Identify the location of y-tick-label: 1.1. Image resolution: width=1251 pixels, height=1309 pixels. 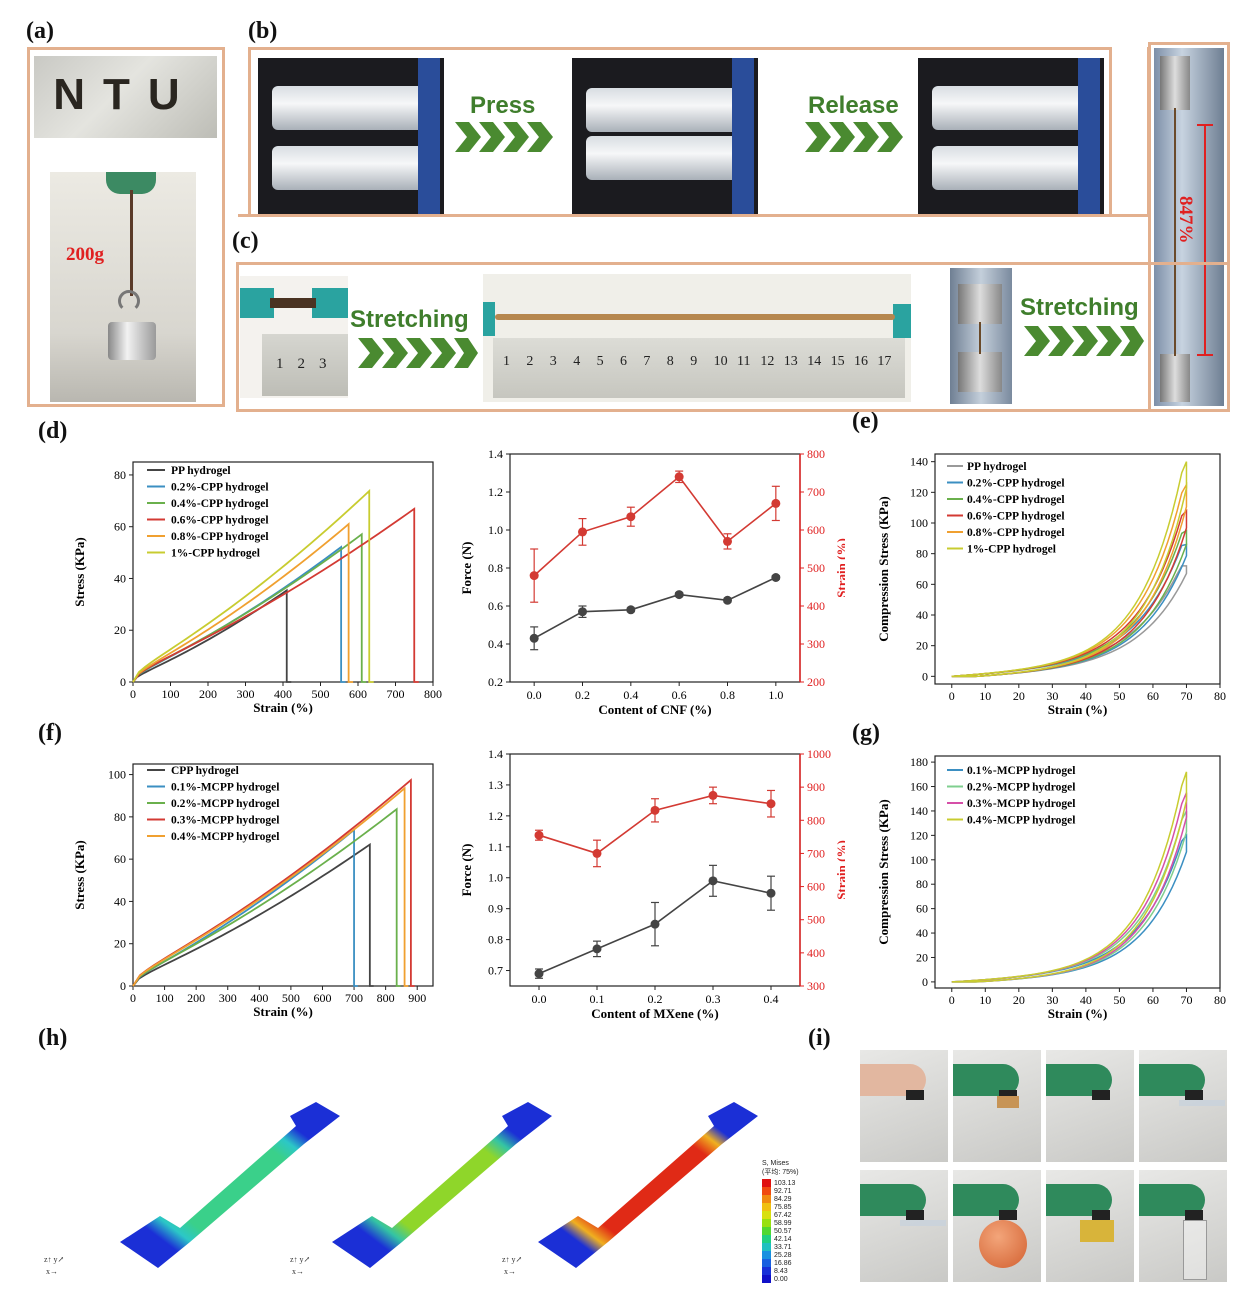
(495, 847).